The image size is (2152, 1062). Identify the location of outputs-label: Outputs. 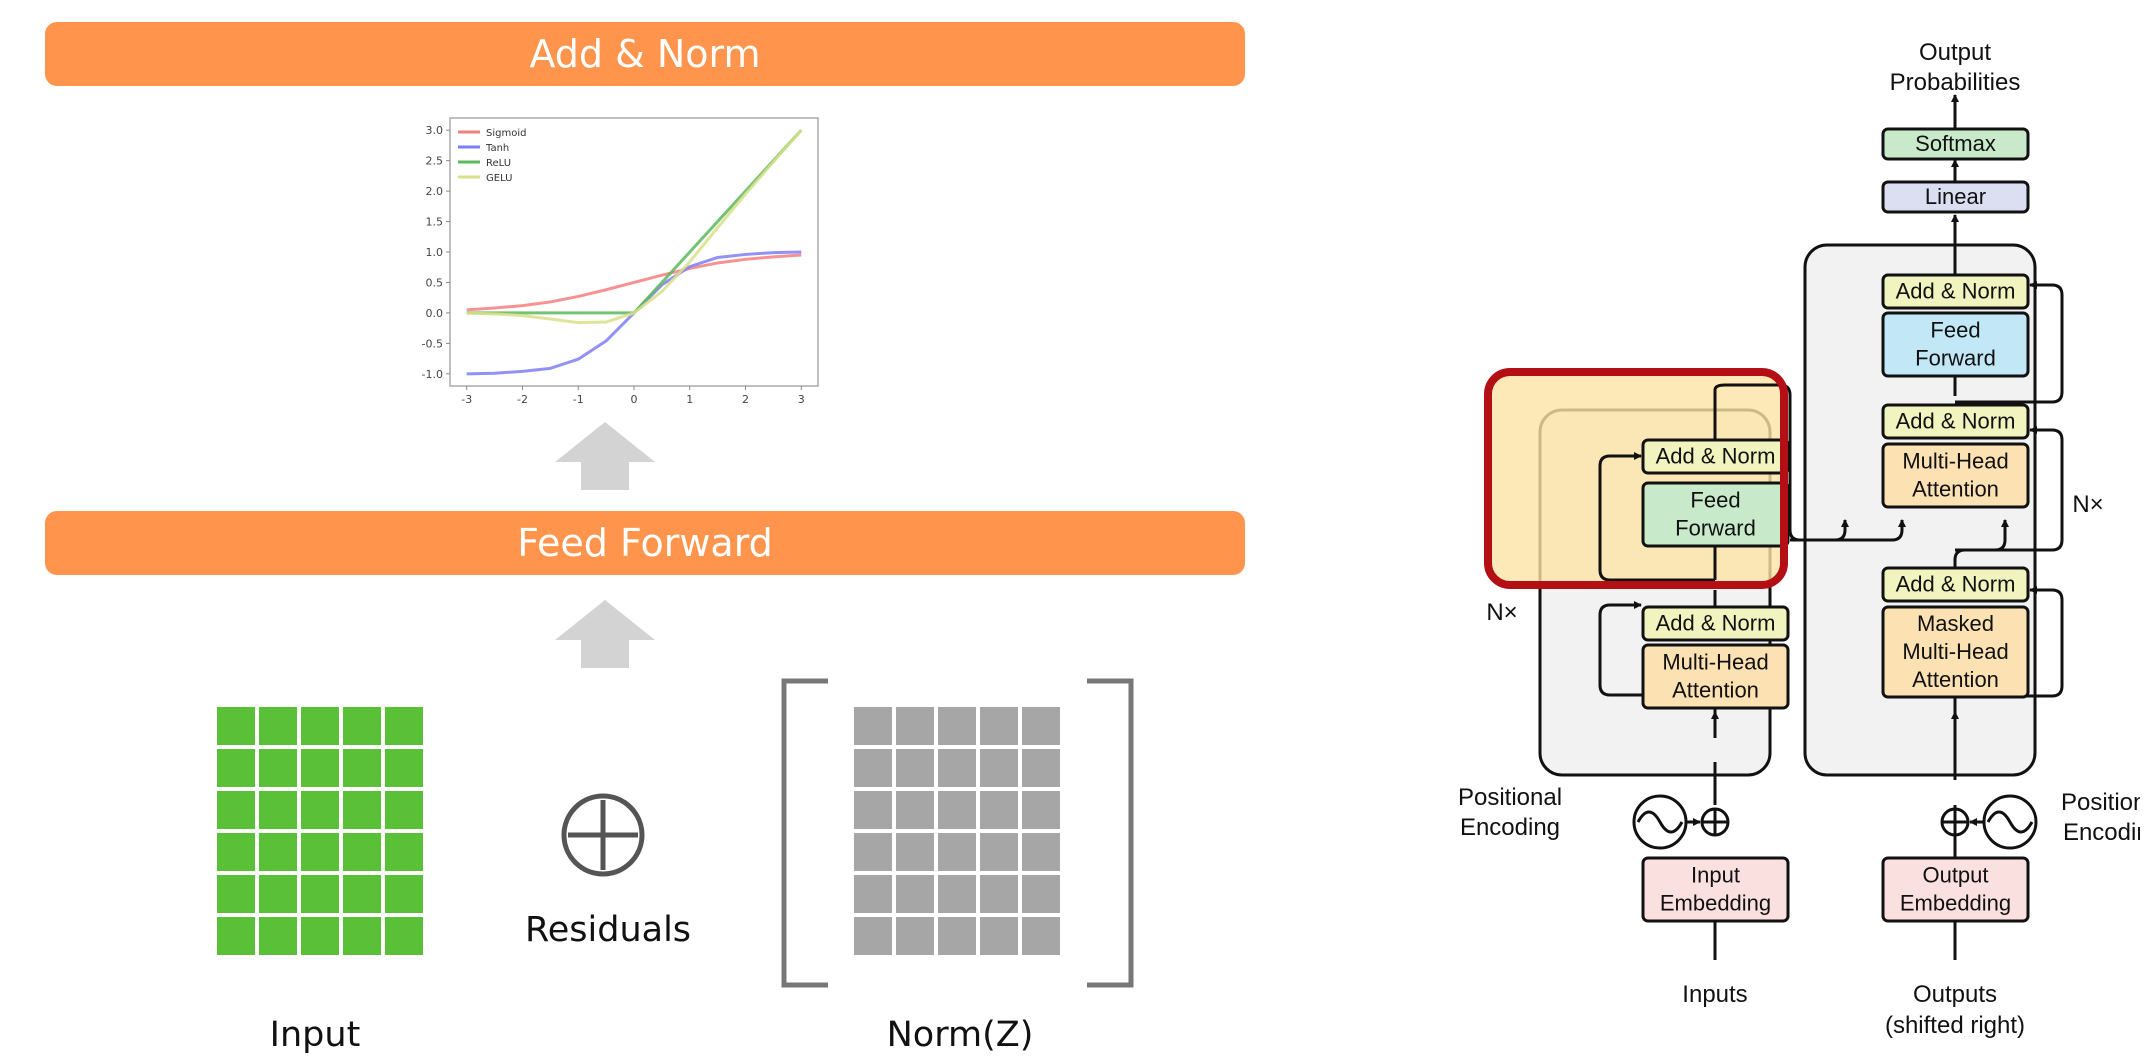
(1955, 994).